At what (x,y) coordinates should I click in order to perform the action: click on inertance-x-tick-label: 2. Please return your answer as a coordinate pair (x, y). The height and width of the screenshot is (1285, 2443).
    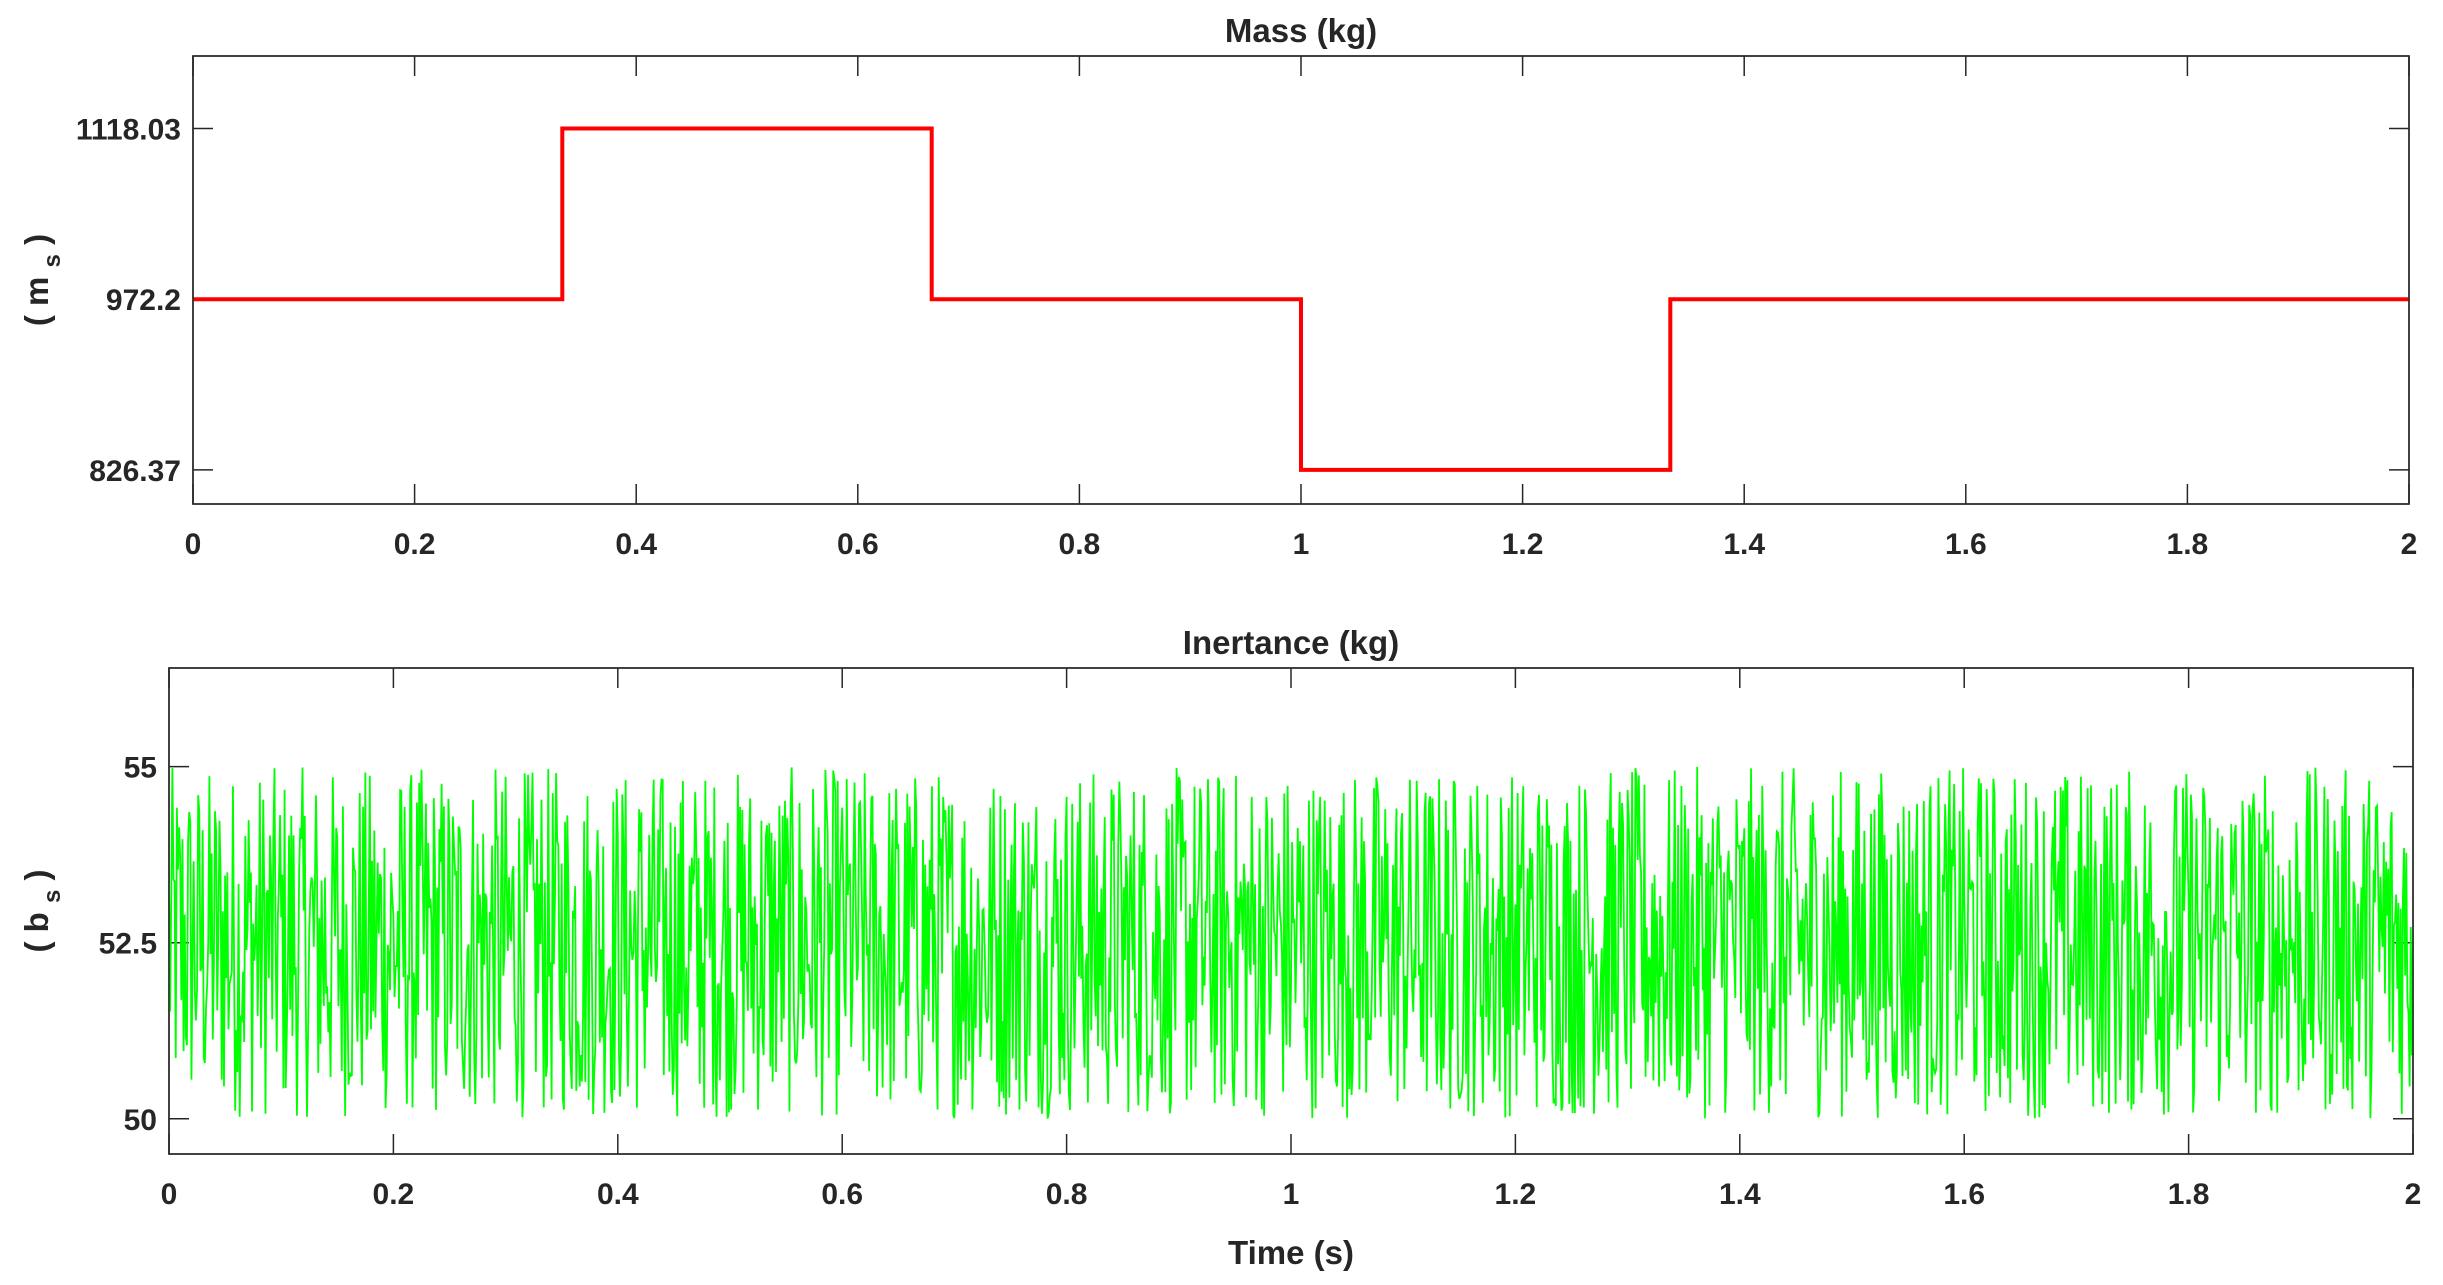
    Looking at the image, I should click on (2413, 1194).